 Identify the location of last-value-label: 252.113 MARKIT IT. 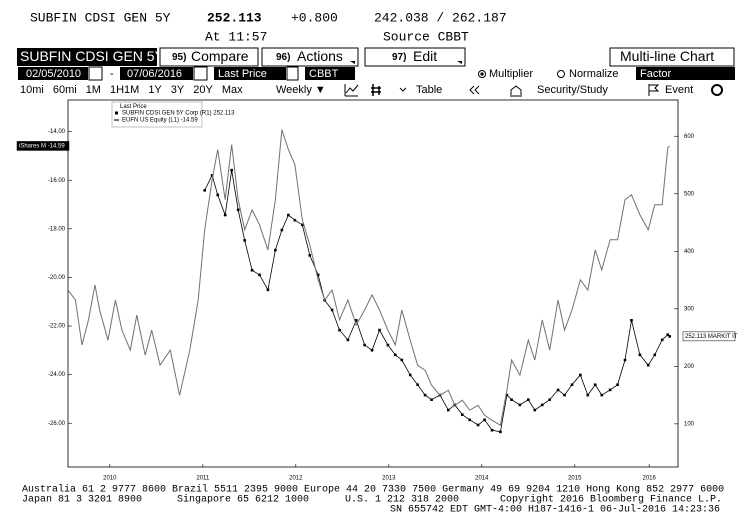
(711, 337).